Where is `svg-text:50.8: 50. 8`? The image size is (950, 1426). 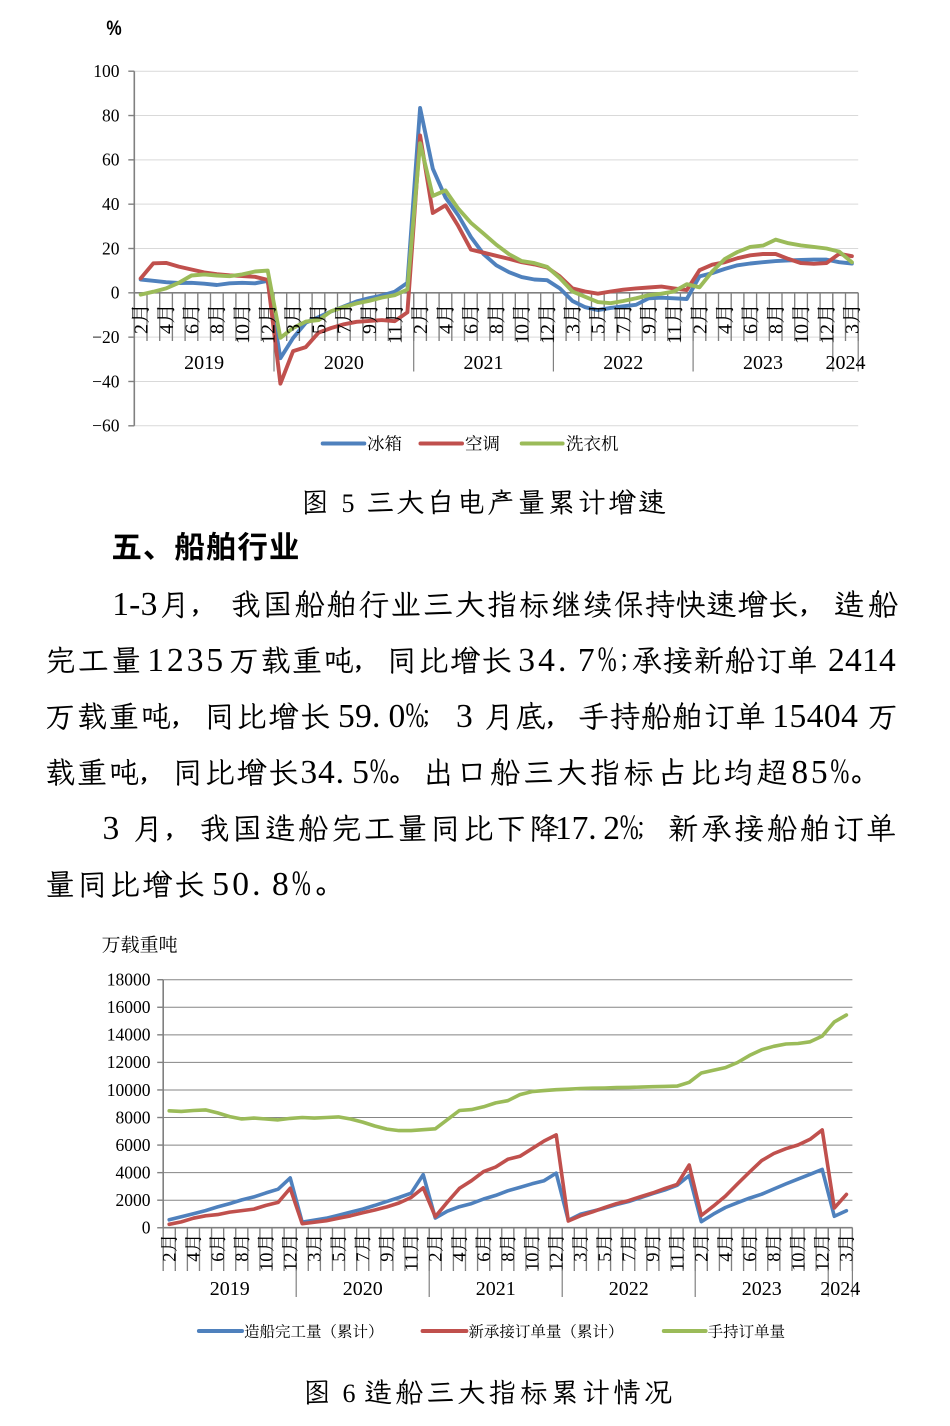
svg-text:50.8: 50. 8 is located at coordinates (250, 884).